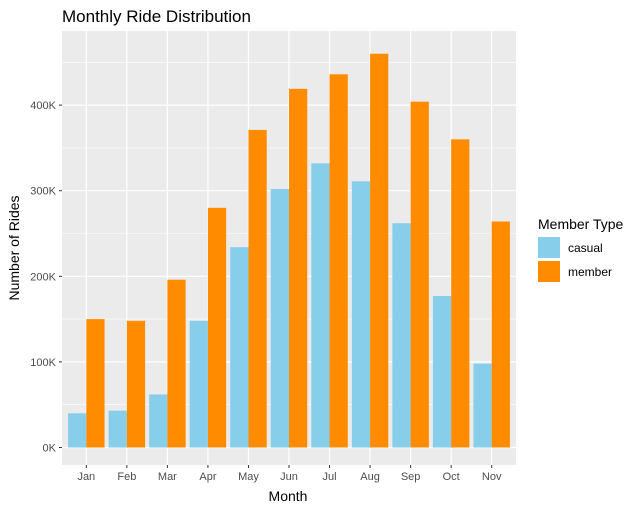 The image size is (642, 511). What do you see at coordinates (95, 383) in the screenshot?
I see `bar-member-jan` at bounding box center [95, 383].